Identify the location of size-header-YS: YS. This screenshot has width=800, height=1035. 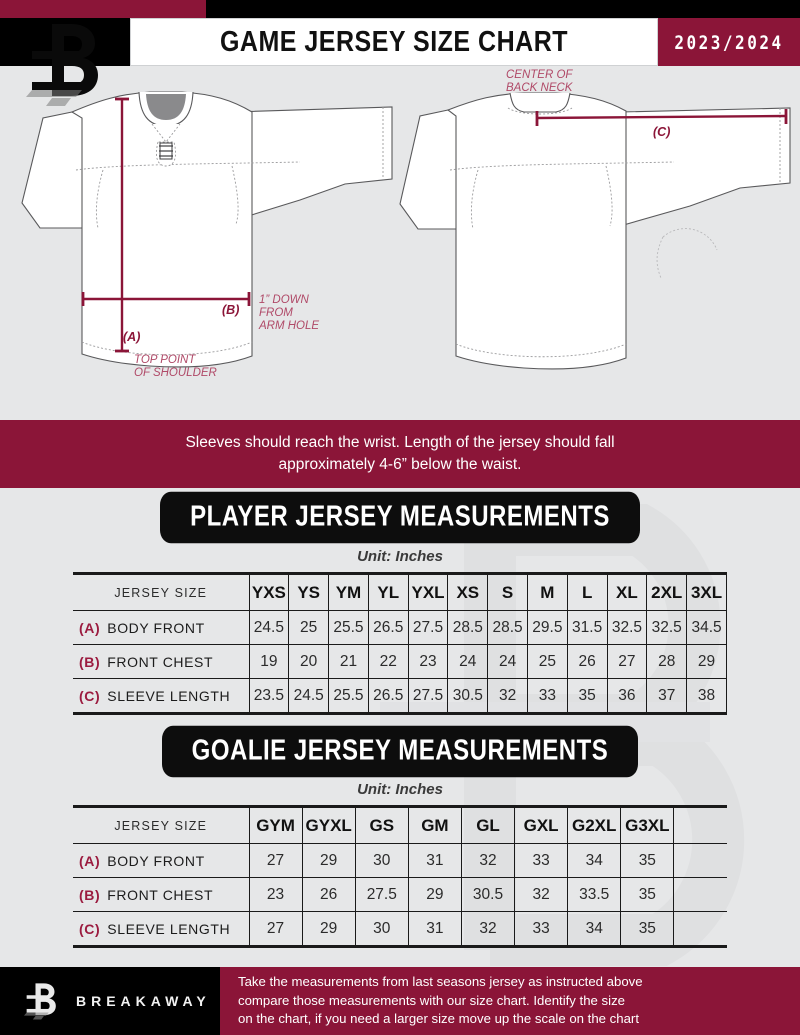
(309, 592).